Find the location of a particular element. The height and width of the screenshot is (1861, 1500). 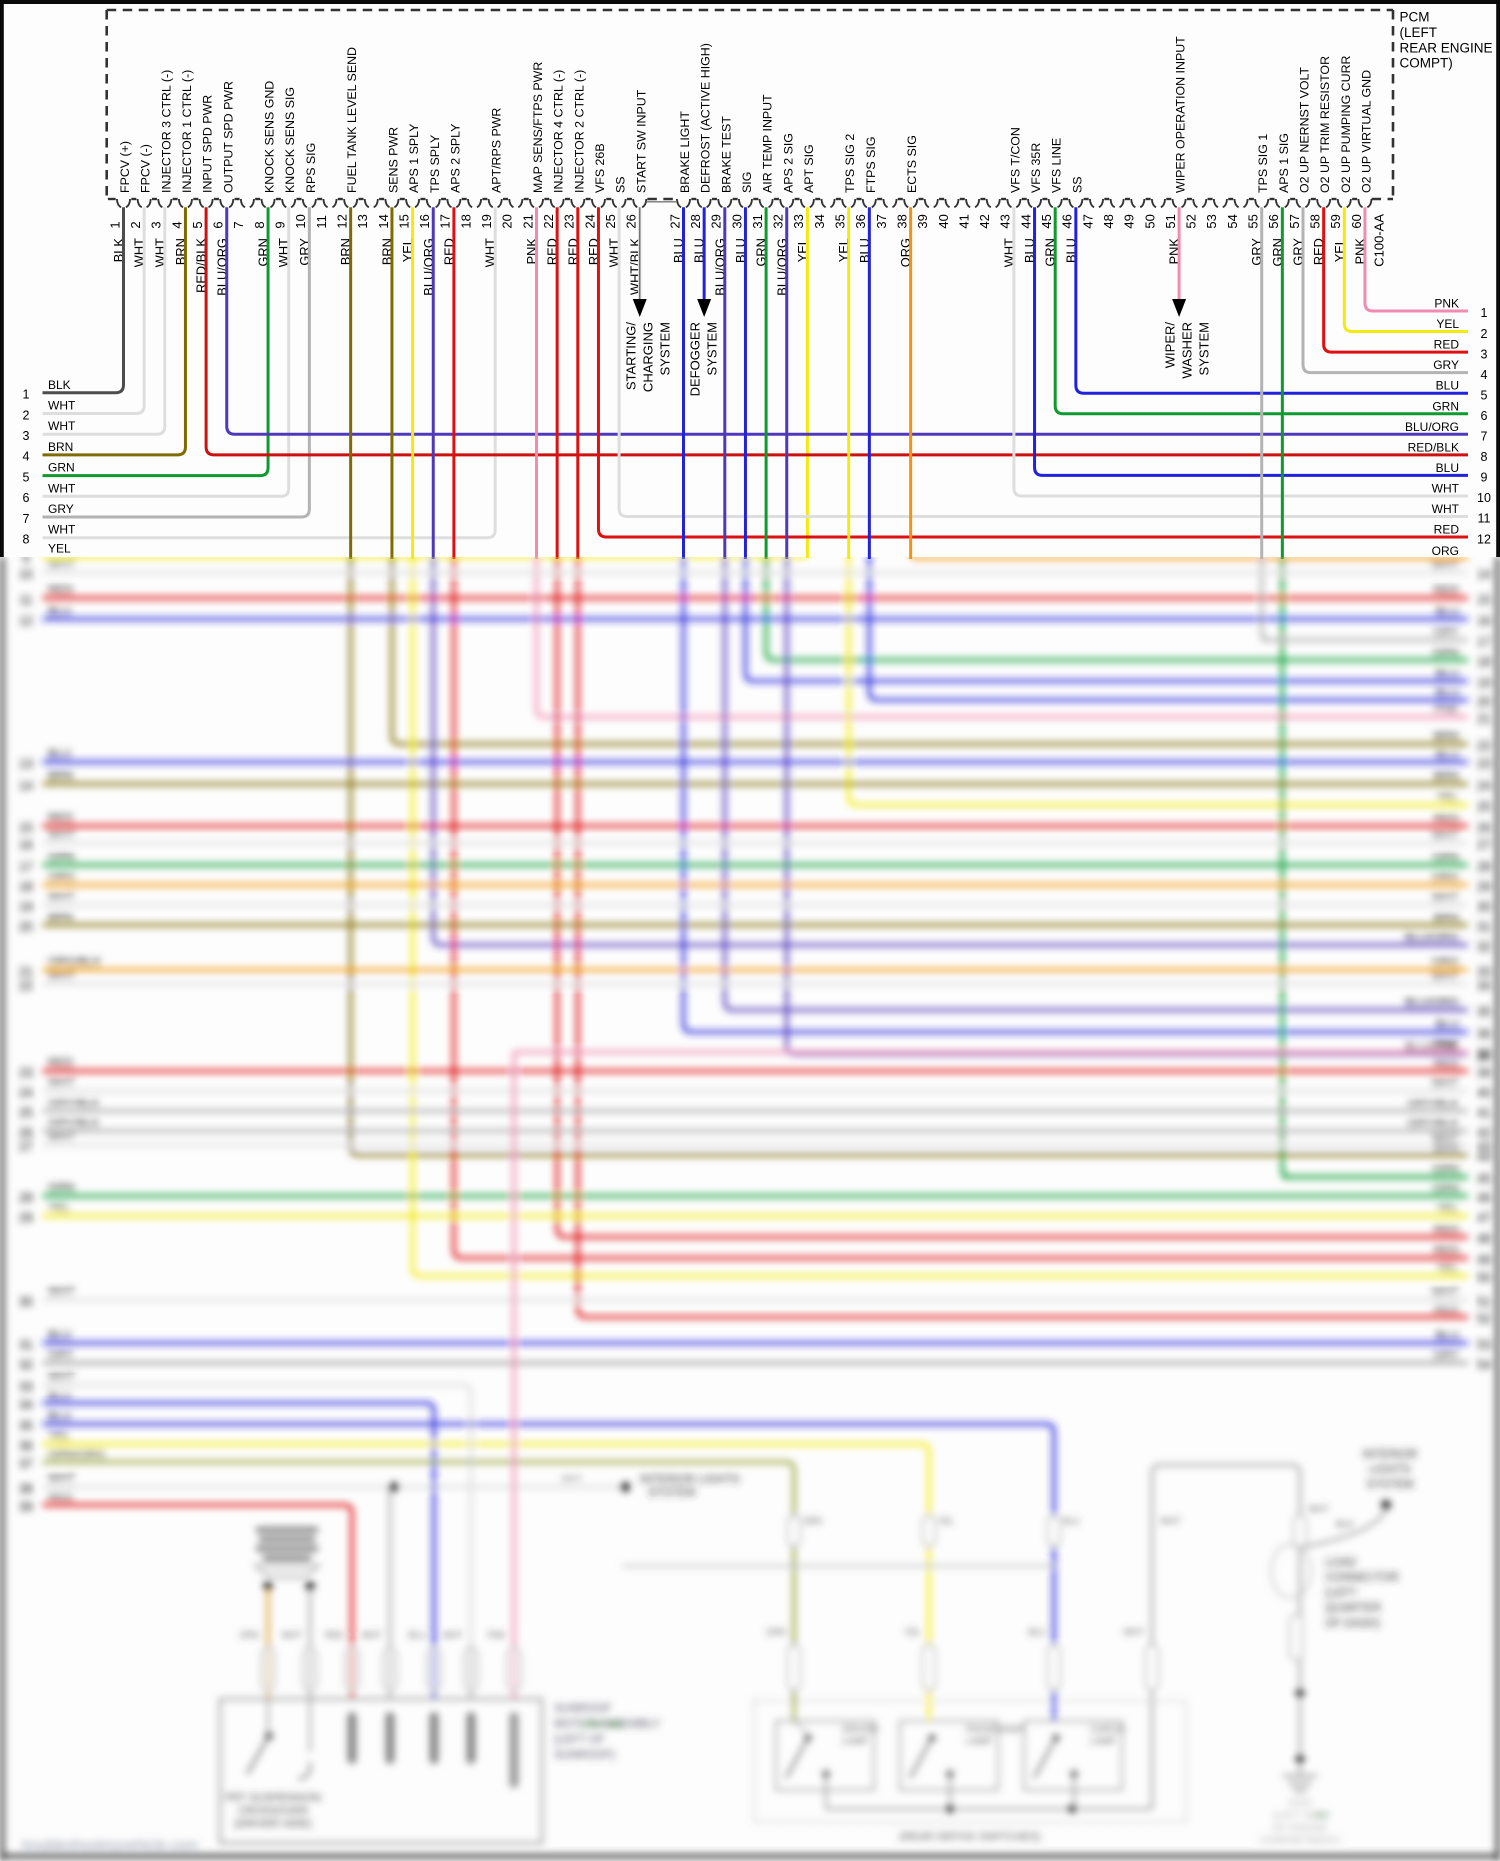

svg-text: O2 UP PUMPING CURR is located at coordinates (1346, 124).